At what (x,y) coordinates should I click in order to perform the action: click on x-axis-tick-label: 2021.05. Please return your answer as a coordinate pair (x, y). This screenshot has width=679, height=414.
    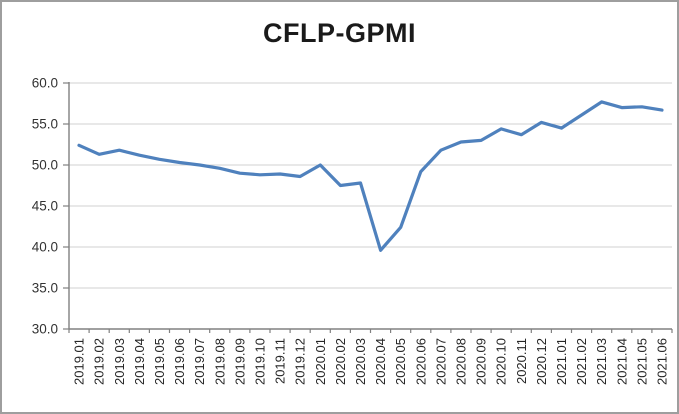
    Looking at the image, I should click on (641, 361).